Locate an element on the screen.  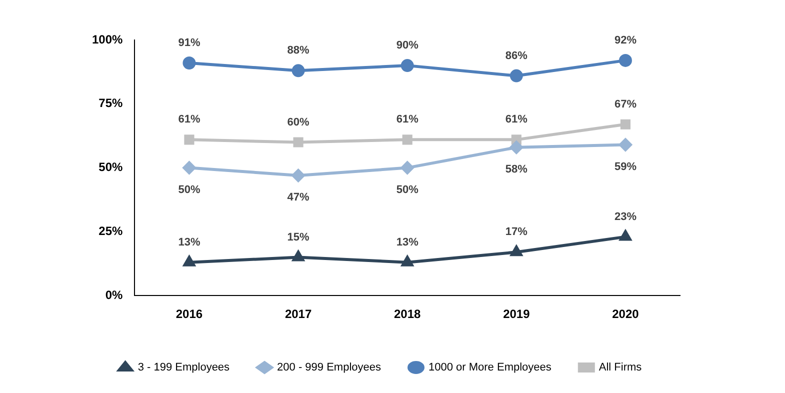
legend-label: 200 - 999 Employees is located at coordinates (329, 368).